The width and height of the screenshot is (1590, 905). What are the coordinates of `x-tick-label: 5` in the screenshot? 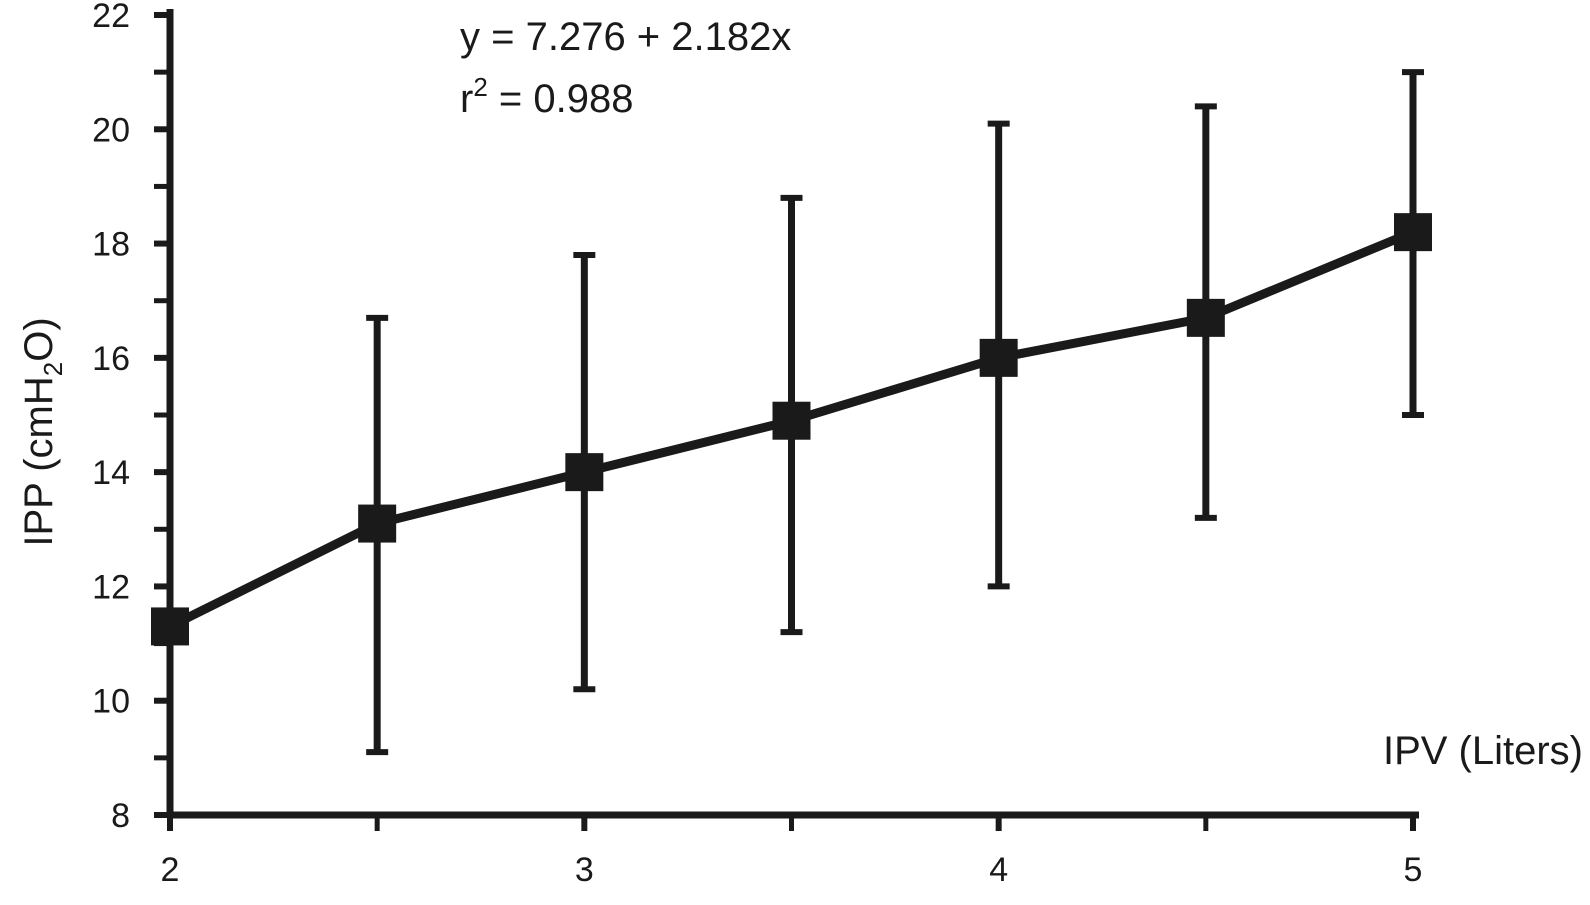 It's located at (1413, 870).